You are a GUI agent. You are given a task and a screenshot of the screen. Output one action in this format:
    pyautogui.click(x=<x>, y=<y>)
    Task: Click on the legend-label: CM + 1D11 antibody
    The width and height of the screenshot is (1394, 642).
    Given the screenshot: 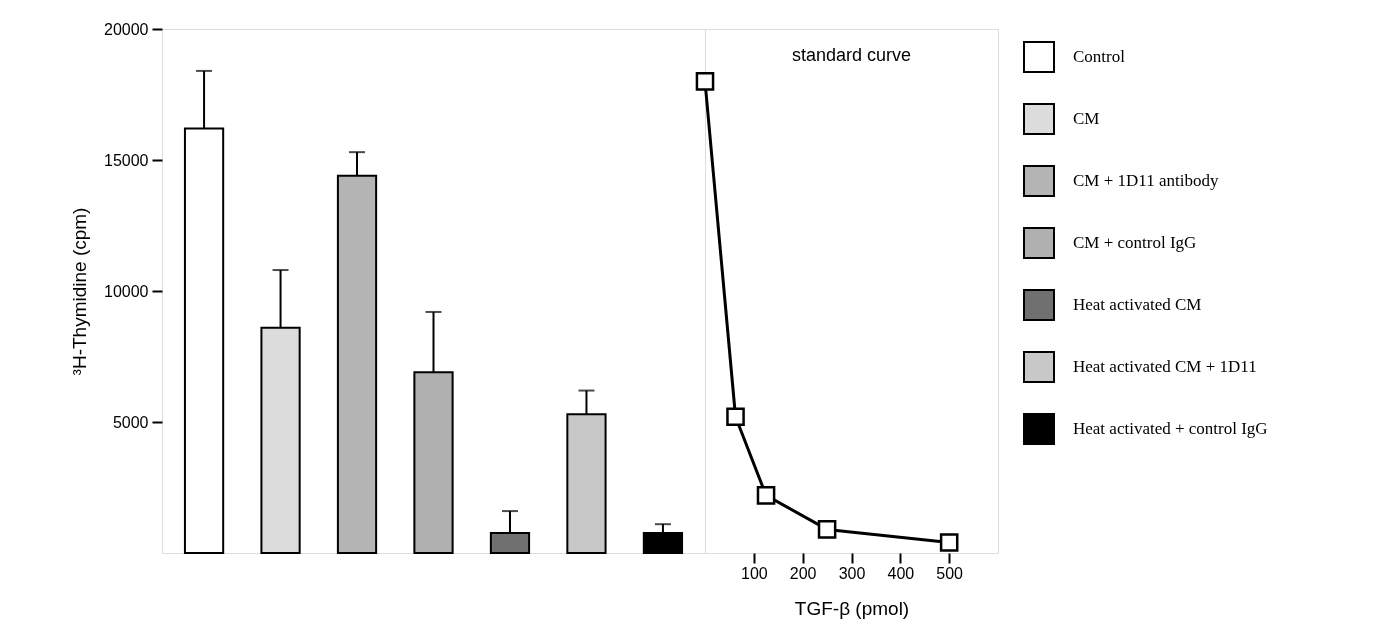 What is the action you would take?
    pyautogui.click(x=1146, y=180)
    